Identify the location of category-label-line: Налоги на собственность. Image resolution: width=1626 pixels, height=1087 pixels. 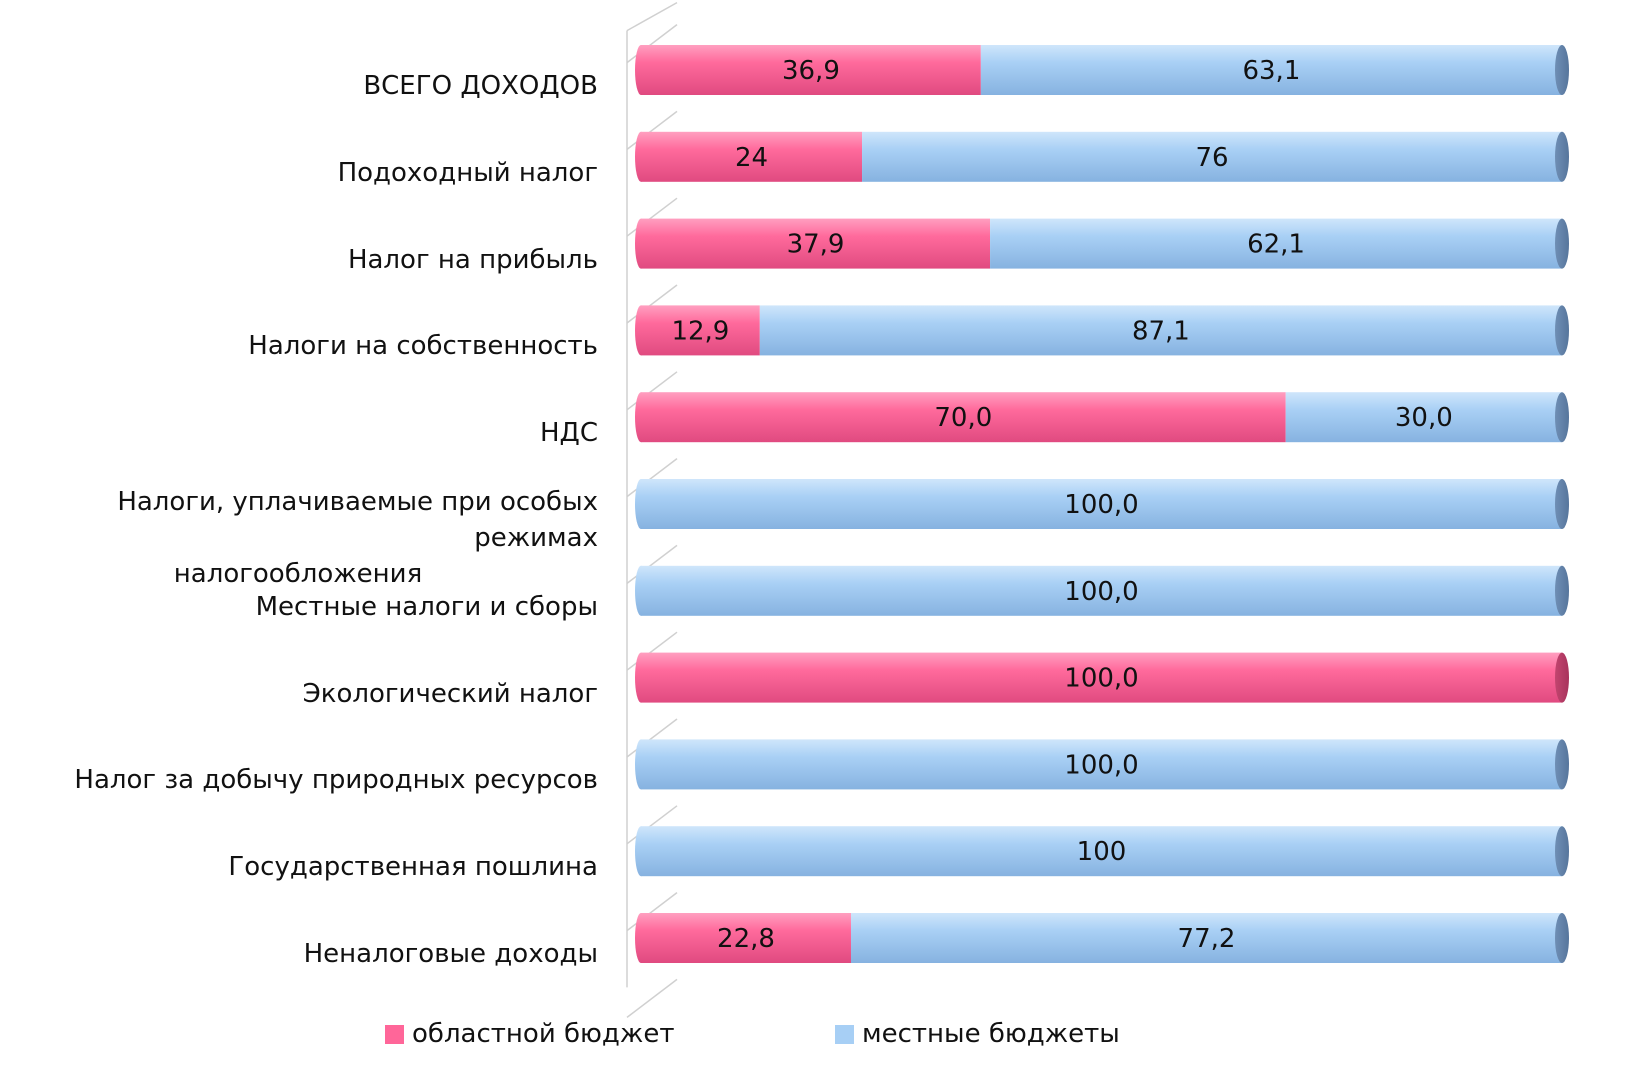
(423, 346).